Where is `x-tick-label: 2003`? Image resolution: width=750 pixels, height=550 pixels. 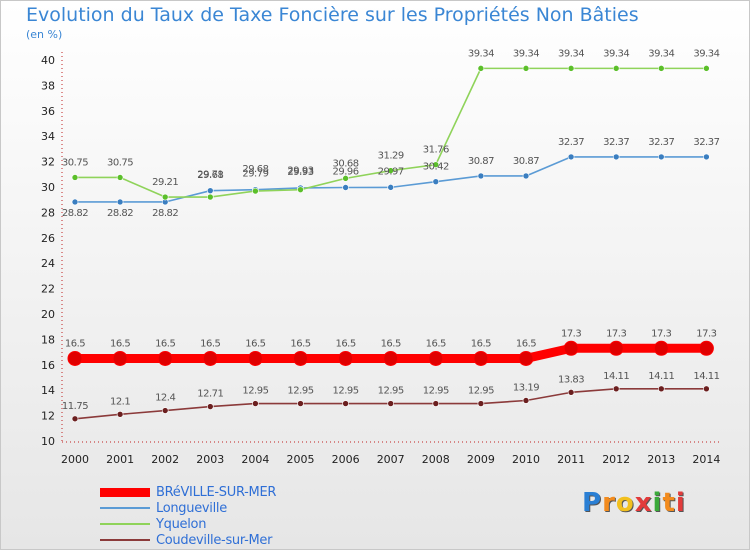
x-tick-label: 2003 is located at coordinates (210, 459).